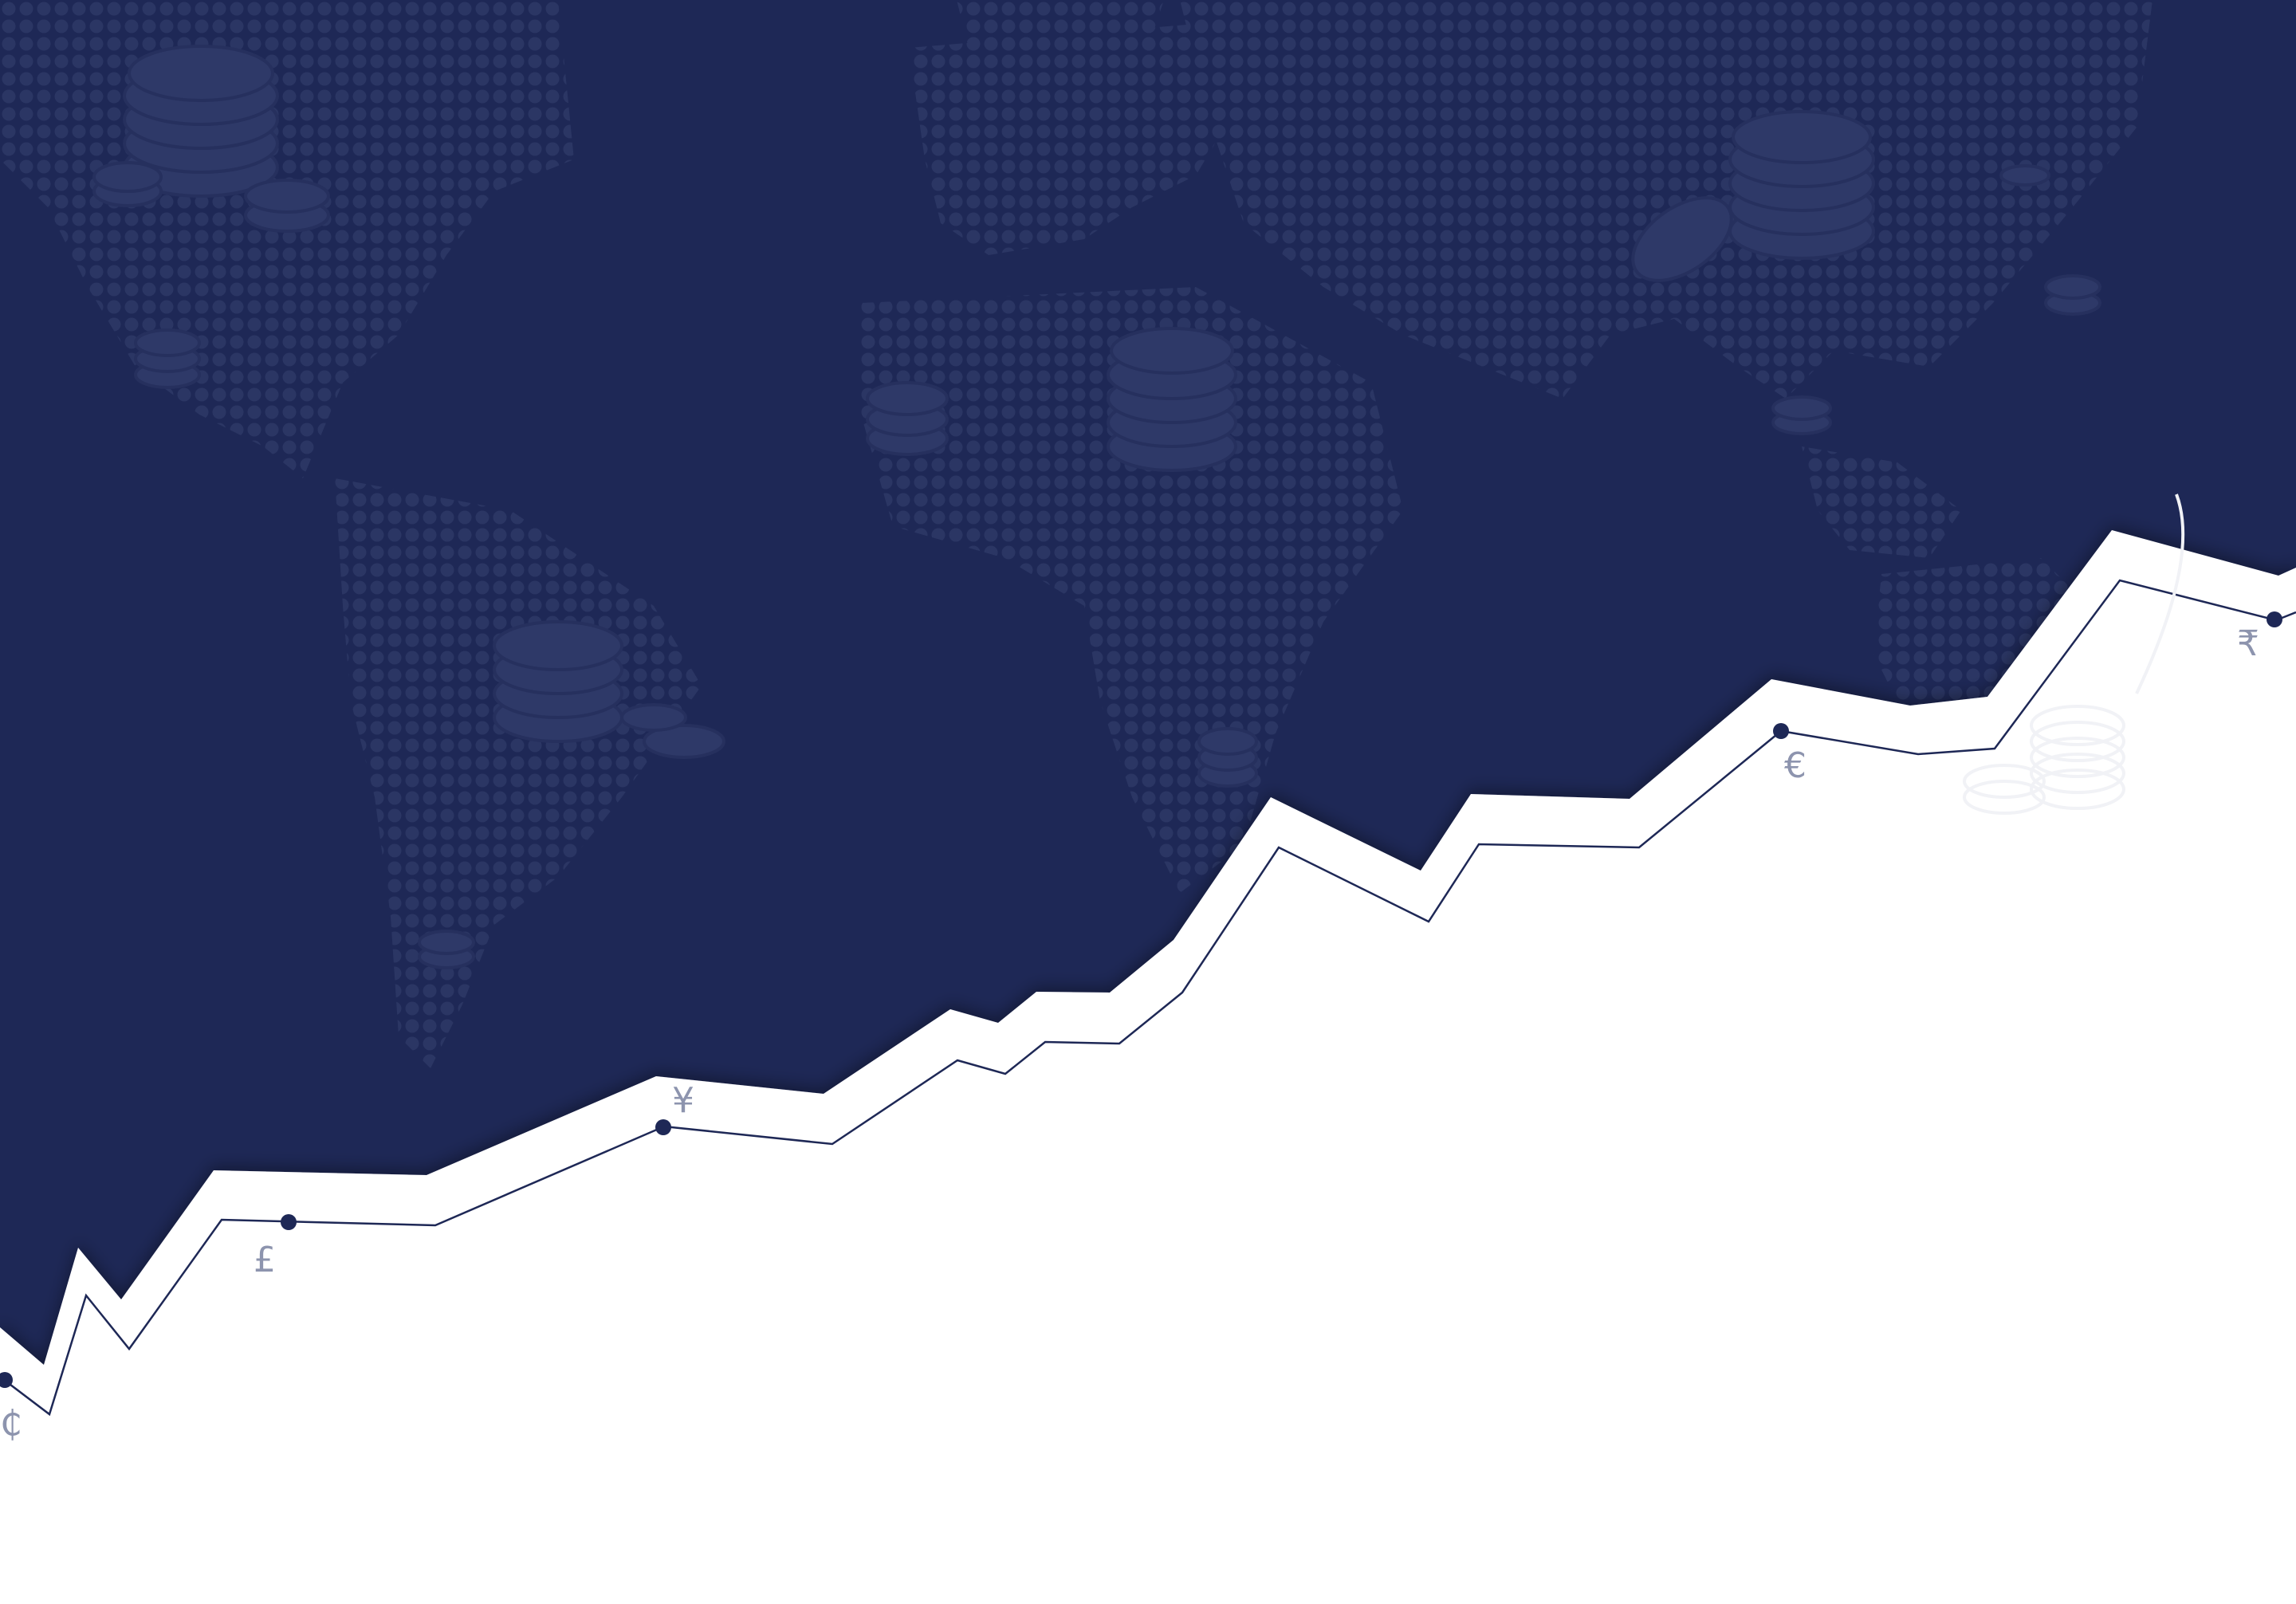 The image size is (2296, 1604). I want to click on faint-coin-stack-icon, so click(2074, 654).